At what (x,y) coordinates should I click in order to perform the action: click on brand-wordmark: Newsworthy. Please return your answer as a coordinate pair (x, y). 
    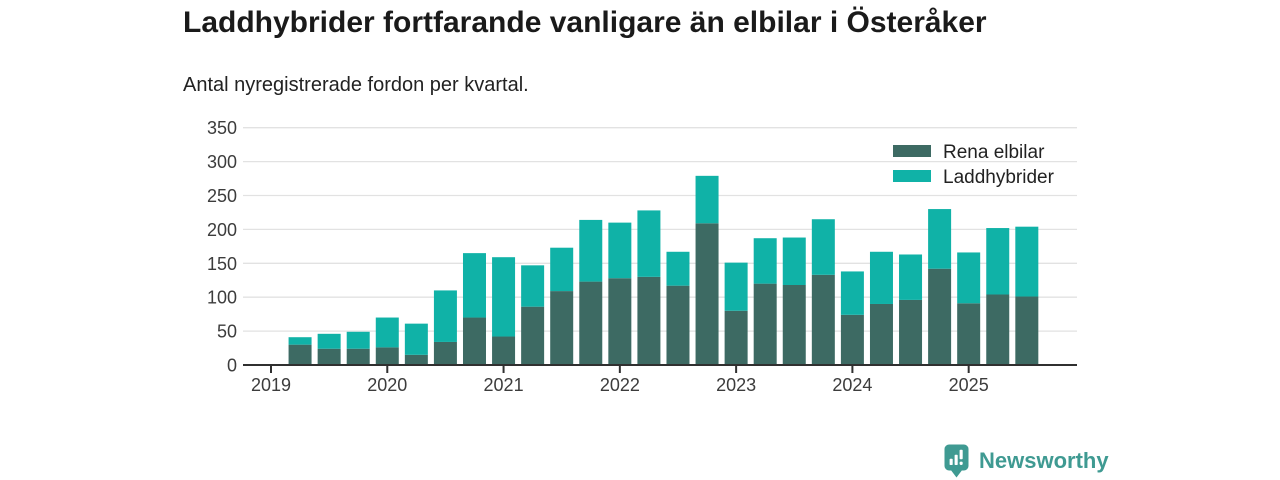
    Looking at the image, I should click on (1044, 460).